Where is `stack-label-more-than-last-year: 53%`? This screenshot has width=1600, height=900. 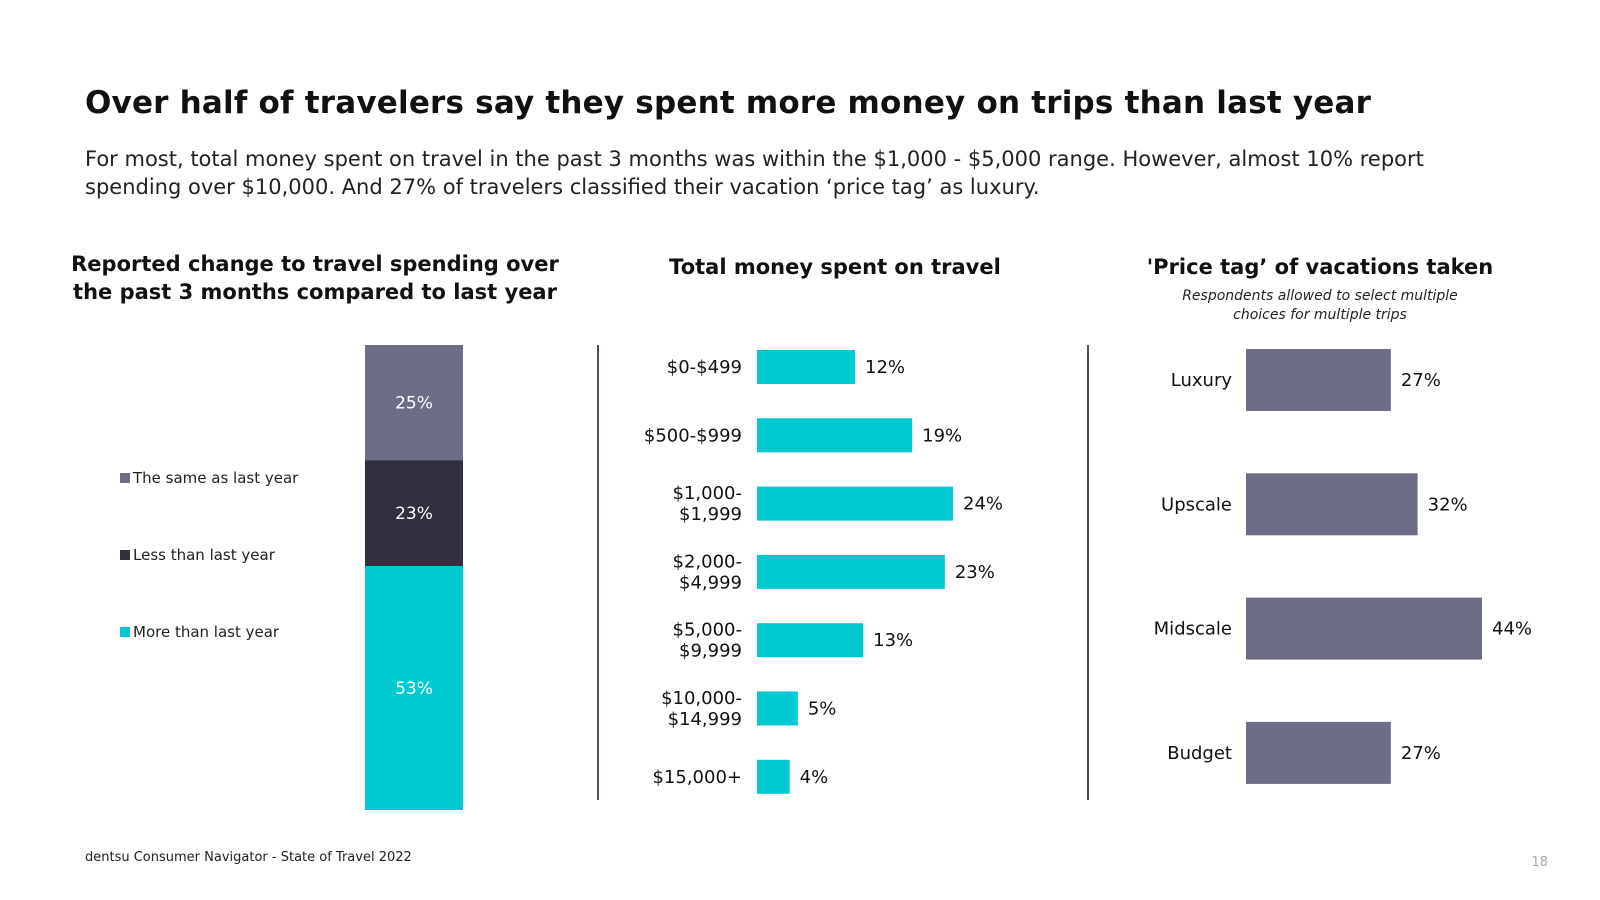
stack-label-more-than-last-year: 53% is located at coordinates (414, 689).